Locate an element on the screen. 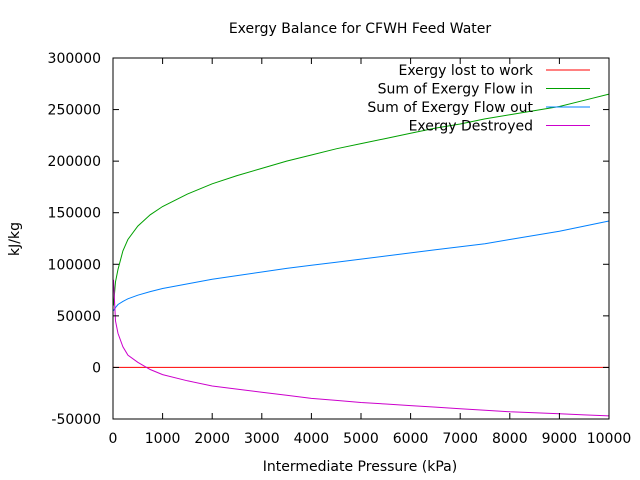 The height and width of the screenshot is (480, 640). y-tick-label: 300000 is located at coordinates (74, 59).